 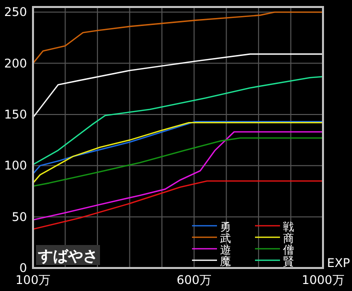 What do you see at coordinates (225, 261) in the screenshot?
I see `legend-label: 魔` at bounding box center [225, 261].